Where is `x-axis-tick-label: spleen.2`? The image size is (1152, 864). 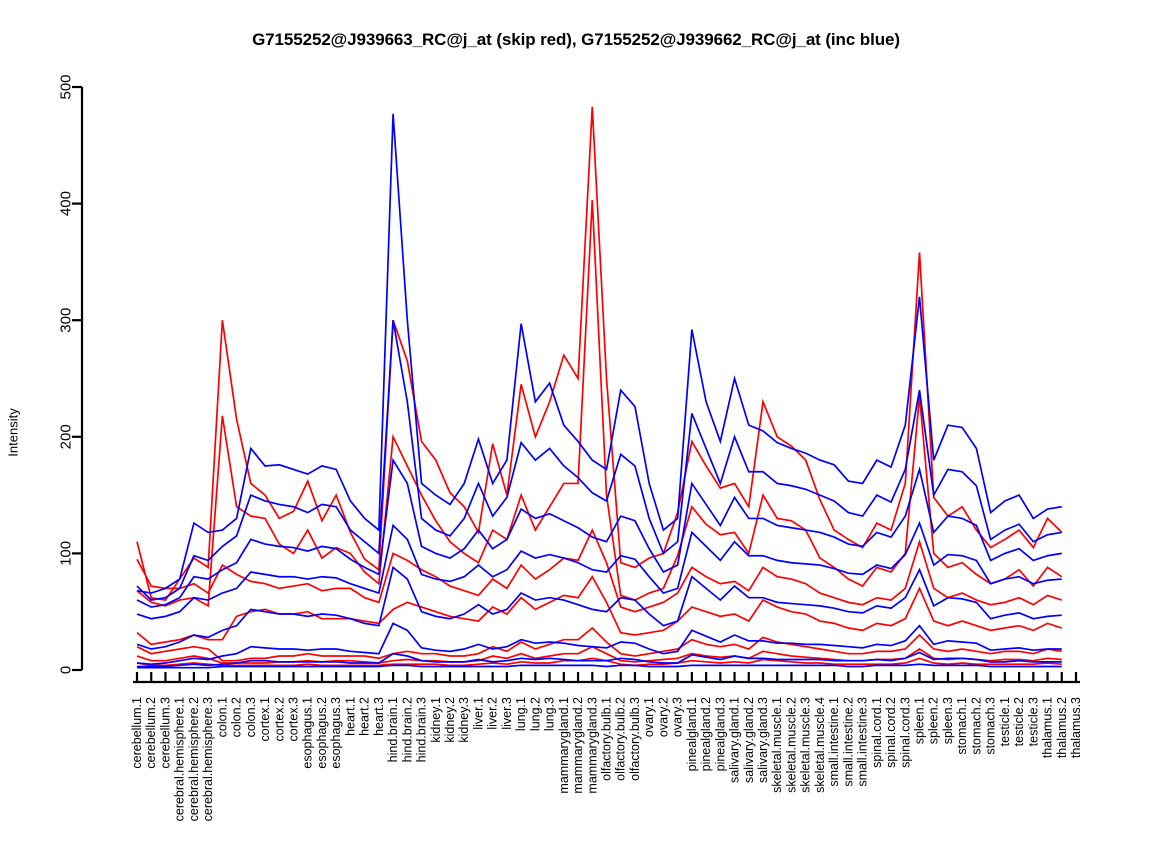
x-axis-tick-label: spleen.2 is located at coordinates (934, 720).